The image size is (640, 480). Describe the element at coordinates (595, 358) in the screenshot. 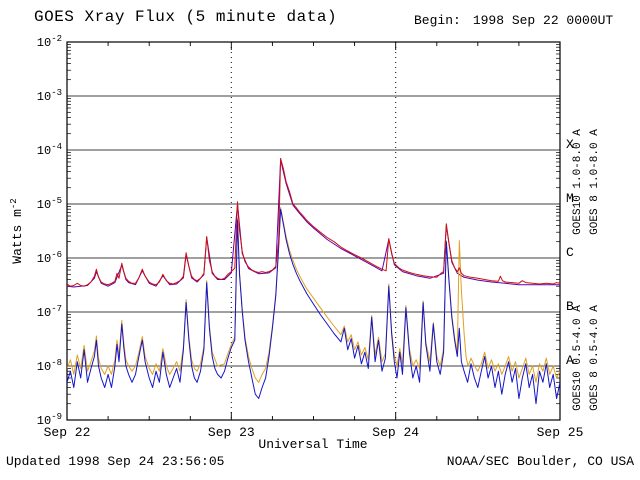

I see `channel-label: GOES 8 0.5-4.0 A` at that location.